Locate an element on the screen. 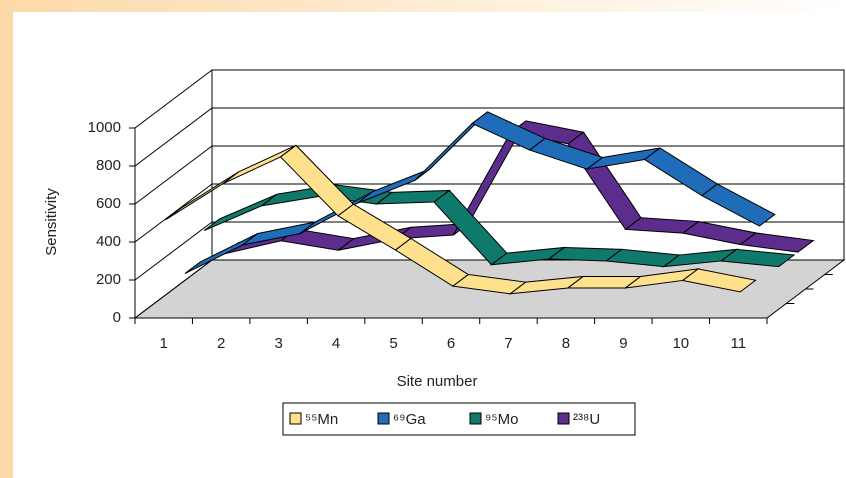  x-tick-label: 7 is located at coordinates (508, 343).